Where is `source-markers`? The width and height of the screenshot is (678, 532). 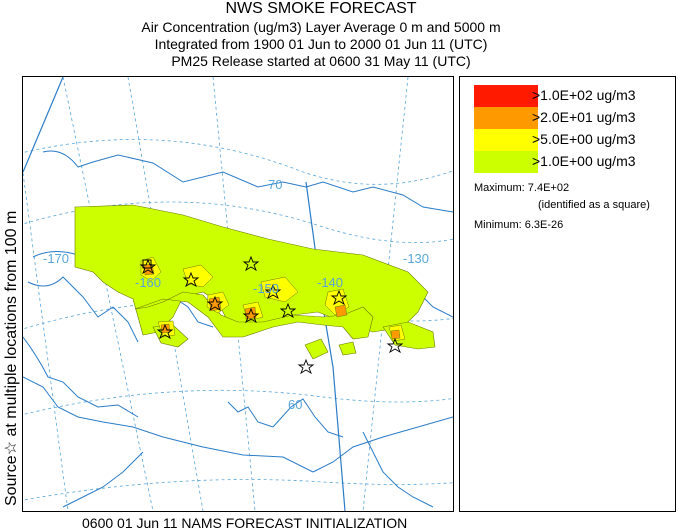
source-markers is located at coordinates (271, 315).